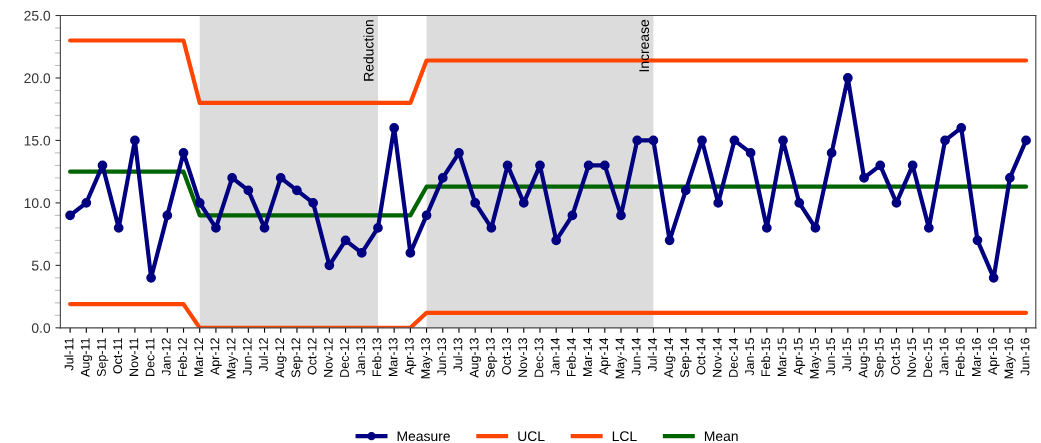 Image resolution: width=1041 pixels, height=443 pixels. What do you see at coordinates (312, 356) in the screenshot?
I see `x-tick-label: Oct-12` at bounding box center [312, 356].